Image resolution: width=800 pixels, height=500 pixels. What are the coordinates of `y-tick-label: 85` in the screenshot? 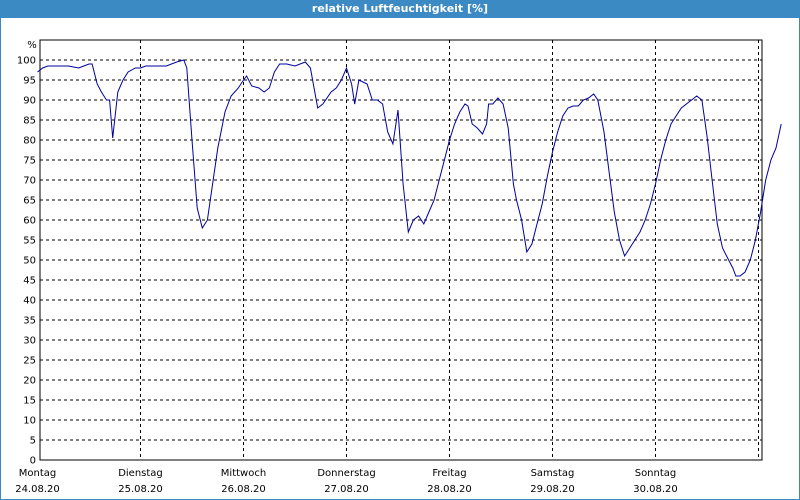 It's located at (29, 121).